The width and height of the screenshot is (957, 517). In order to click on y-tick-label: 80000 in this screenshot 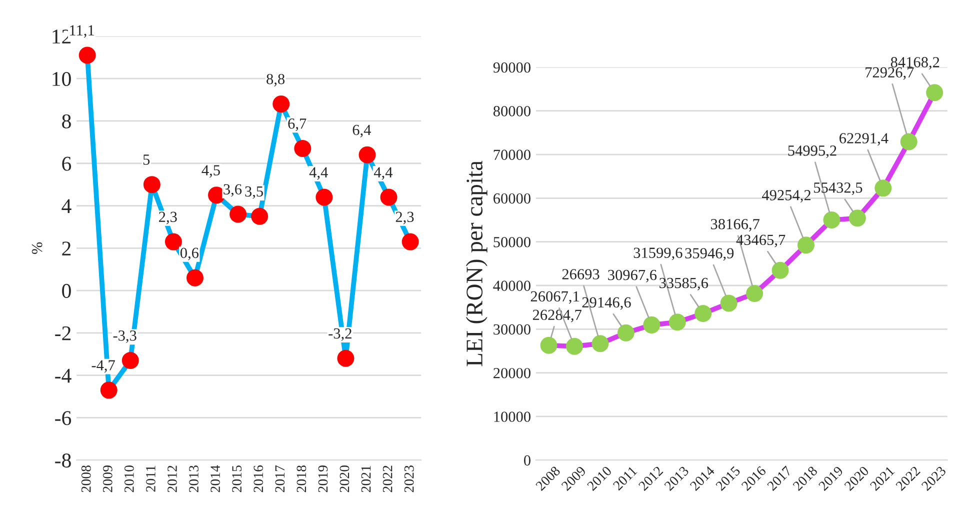, I will do `click(511, 111)`.